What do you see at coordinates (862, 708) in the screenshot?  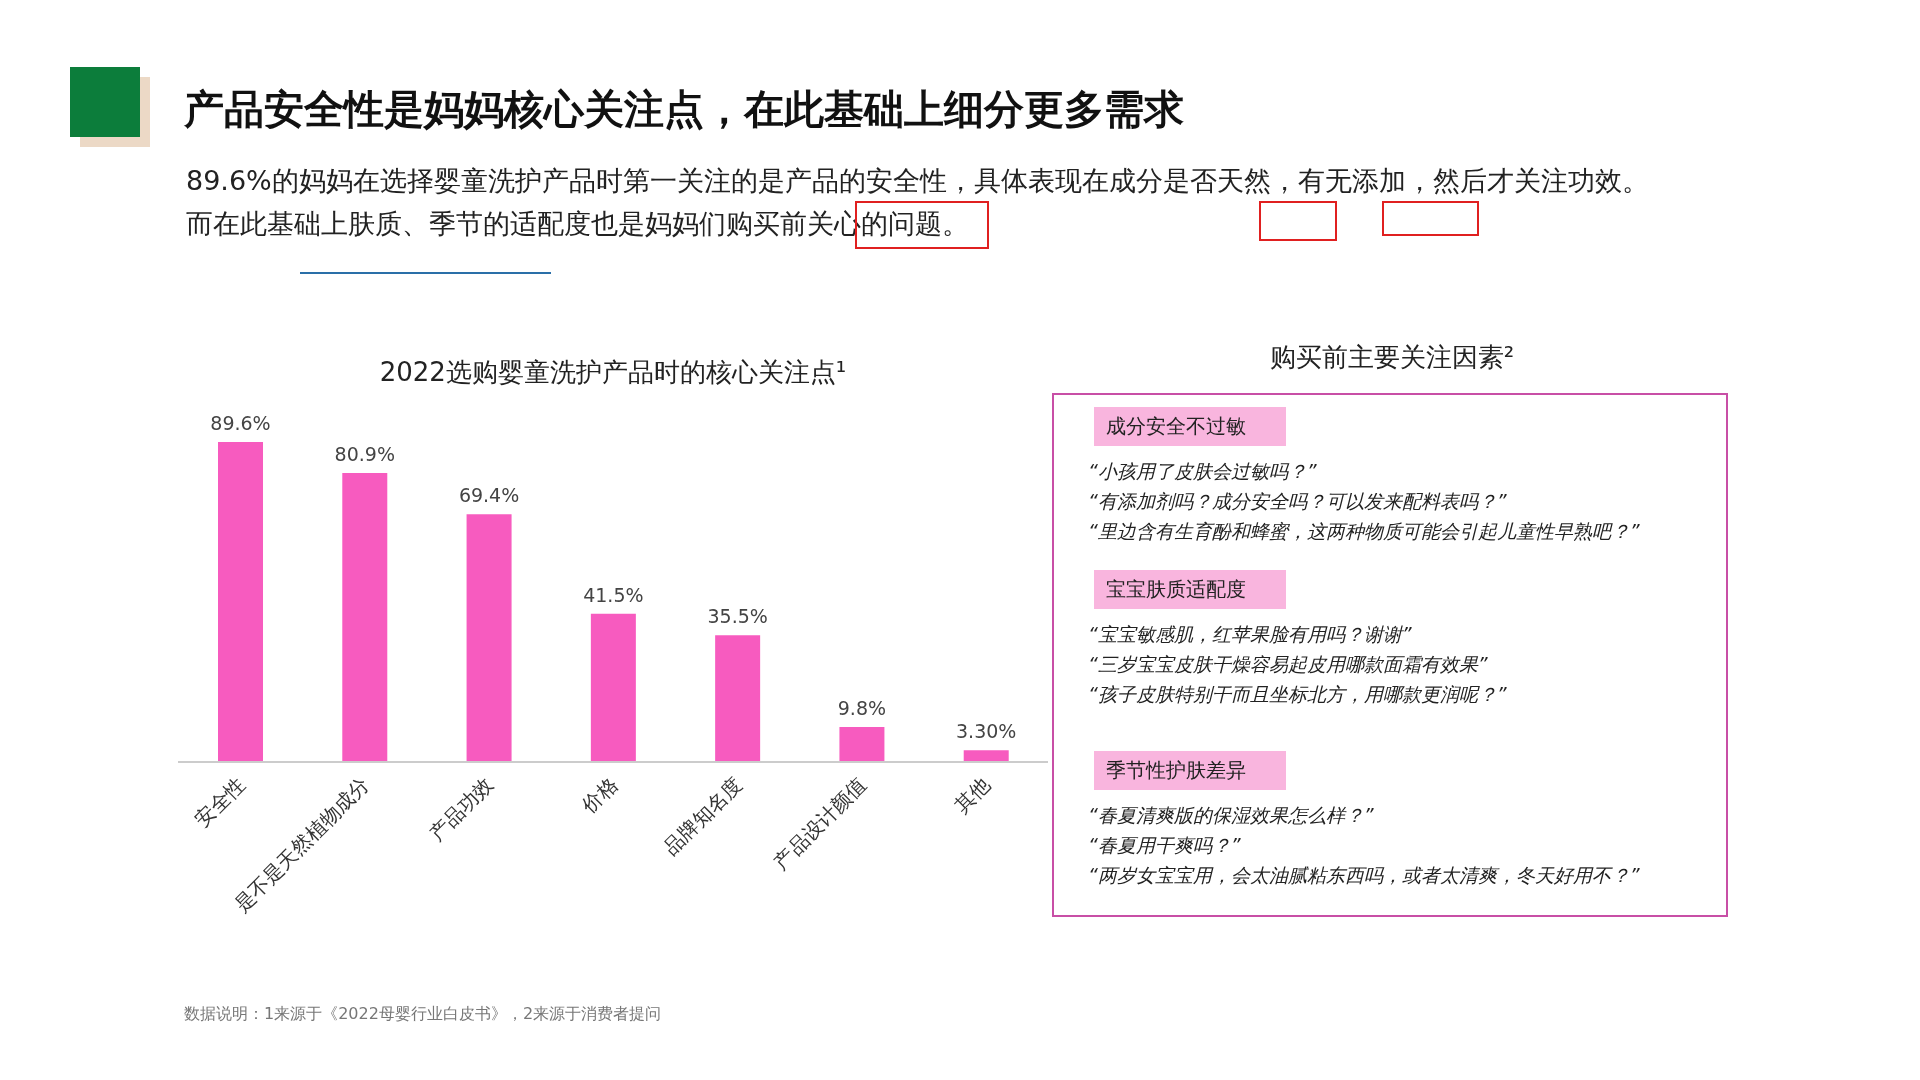 I see `data-label: 9.8%` at bounding box center [862, 708].